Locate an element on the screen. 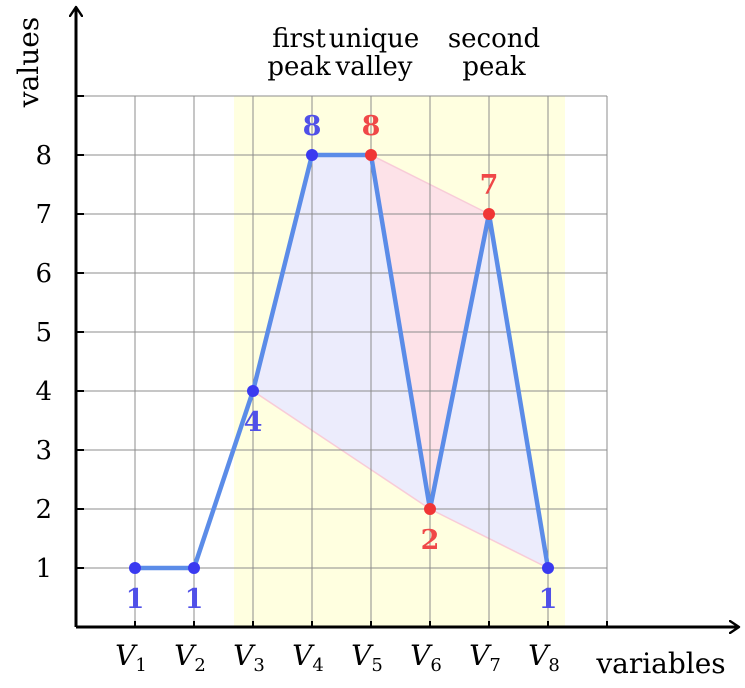 This screenshot has width=745, height=688. y-tick-label: 5 is located at coordinates (43, 333).